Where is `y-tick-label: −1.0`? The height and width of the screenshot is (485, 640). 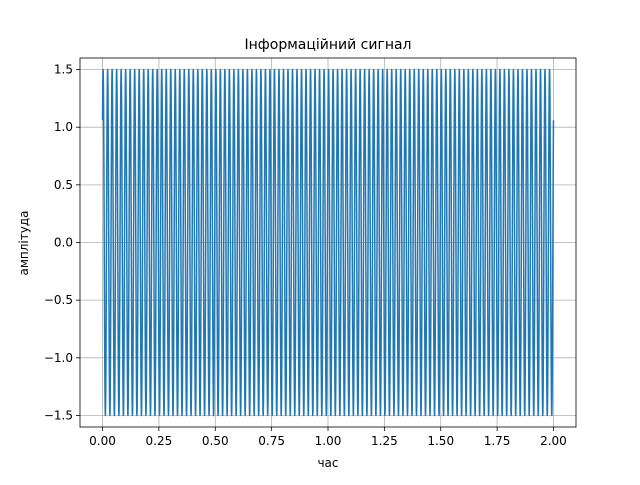 y-tick-label: −1.0 is located at coordinates (58, 358).